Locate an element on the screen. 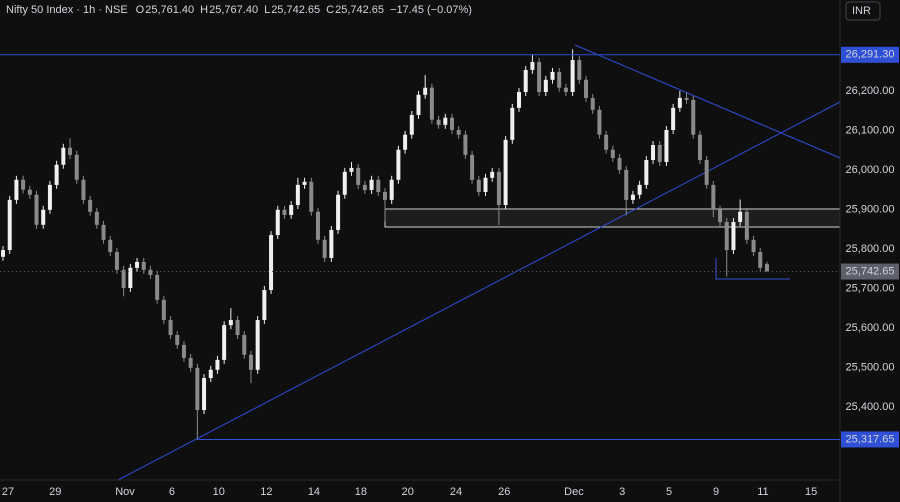  level-label: 26,291.30 is located at coordinates (870, 55).